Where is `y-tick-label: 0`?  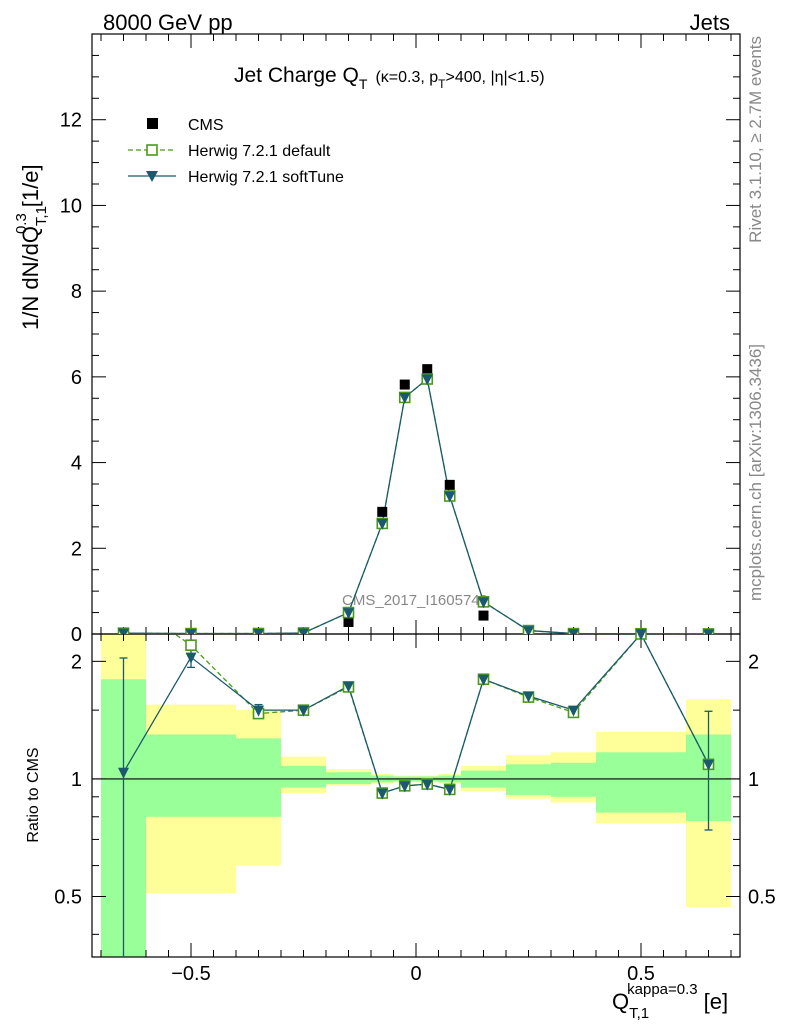
y-tick-label: 0 is located at coordinates (76, 635).